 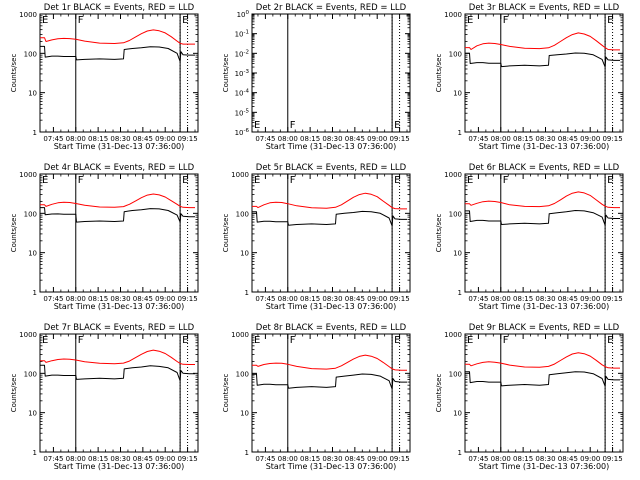 What do you see at coordinates (119, 168) in the screenshot?
I see `chart-title: Det 4r BLACK = Events, RED = LLD` at bounding box center [119, 168].